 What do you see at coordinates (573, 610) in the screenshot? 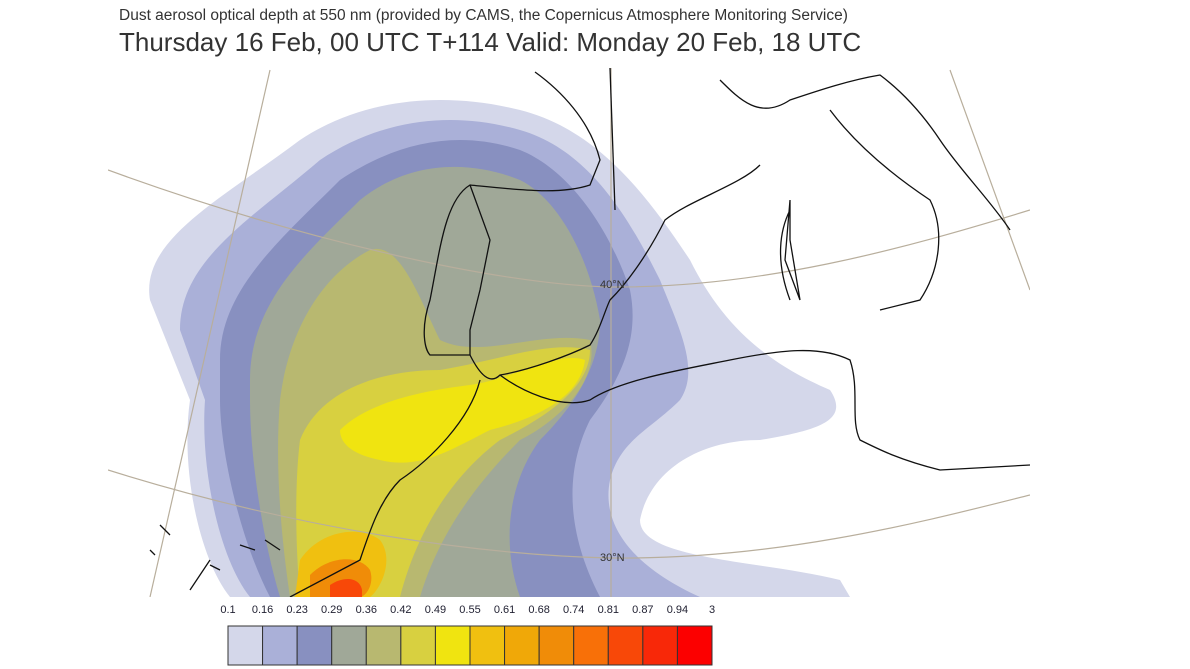
I see `legend-label: 0.74` at bounding box center [573, 610].